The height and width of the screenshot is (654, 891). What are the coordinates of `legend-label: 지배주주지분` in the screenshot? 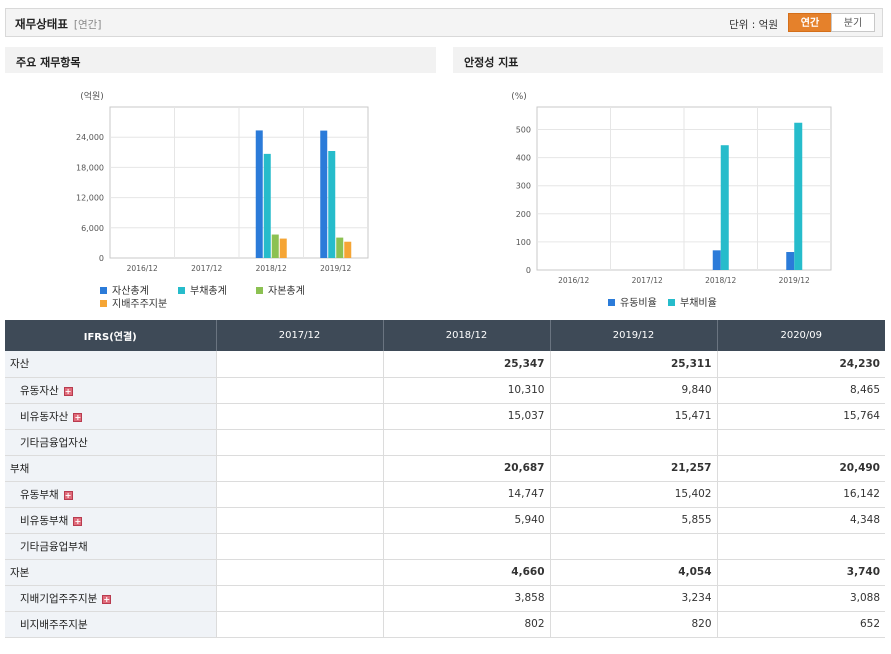 It's located at (140, 304).